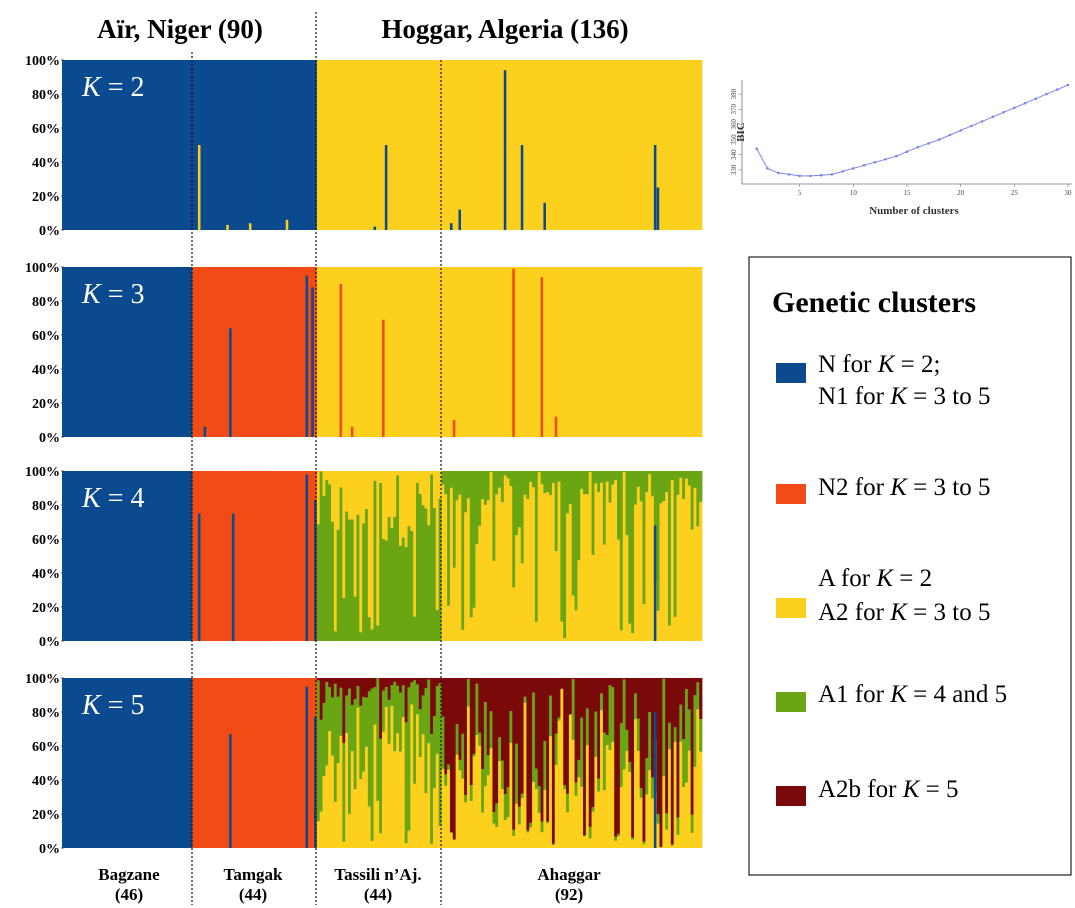 This screenshot has height=908, width=1075. Describe the element at coordinates (675, 352) in the screenshot. I see `bar-k3-ind217-A` at that location.